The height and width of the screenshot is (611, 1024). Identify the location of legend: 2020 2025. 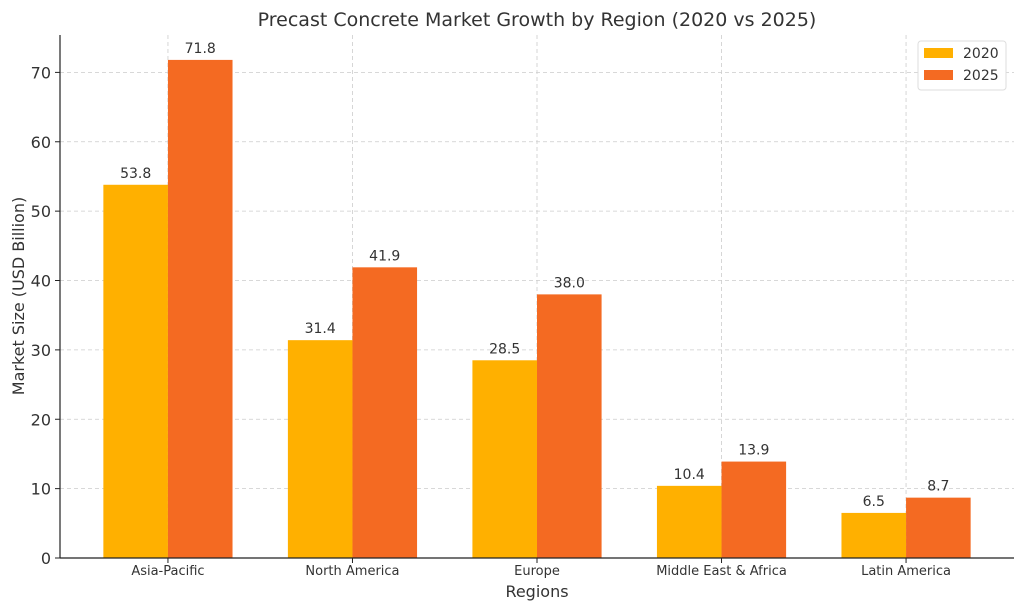
(962, 65).